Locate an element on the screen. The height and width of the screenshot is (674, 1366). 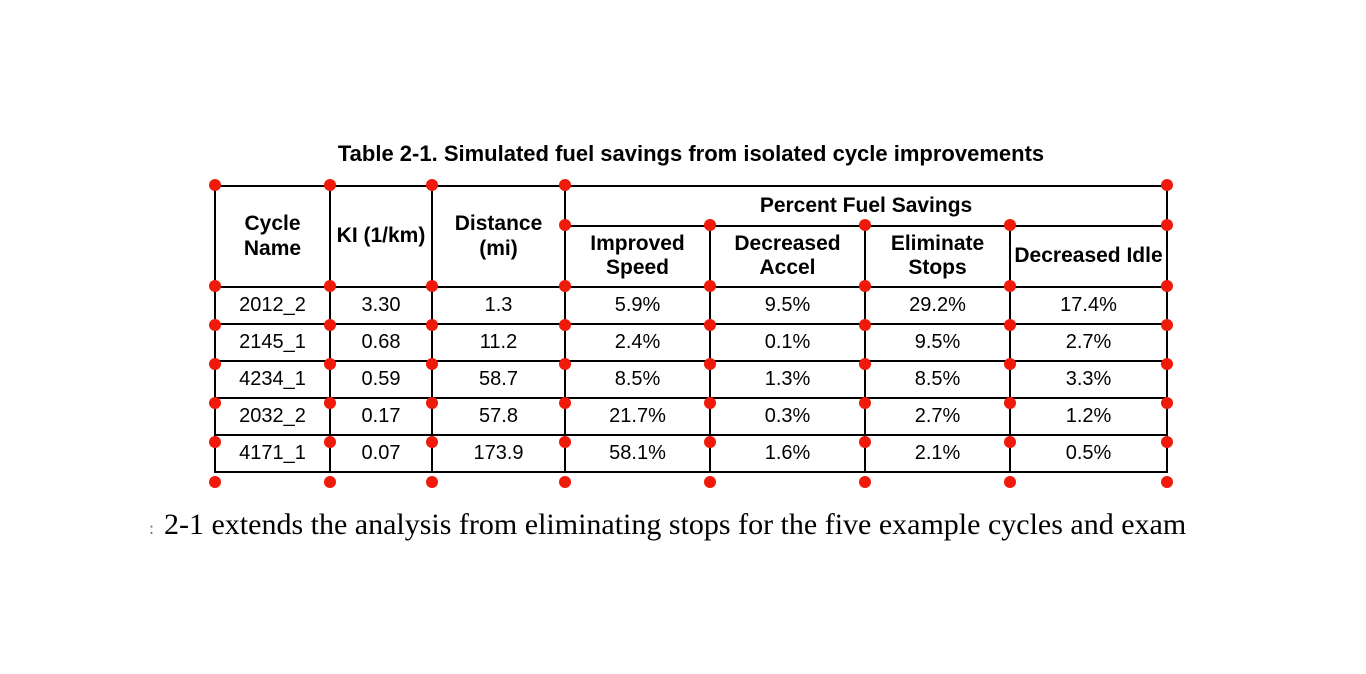
col-header-improved-speed: Improved Speed is located at coordinates (637, 256).